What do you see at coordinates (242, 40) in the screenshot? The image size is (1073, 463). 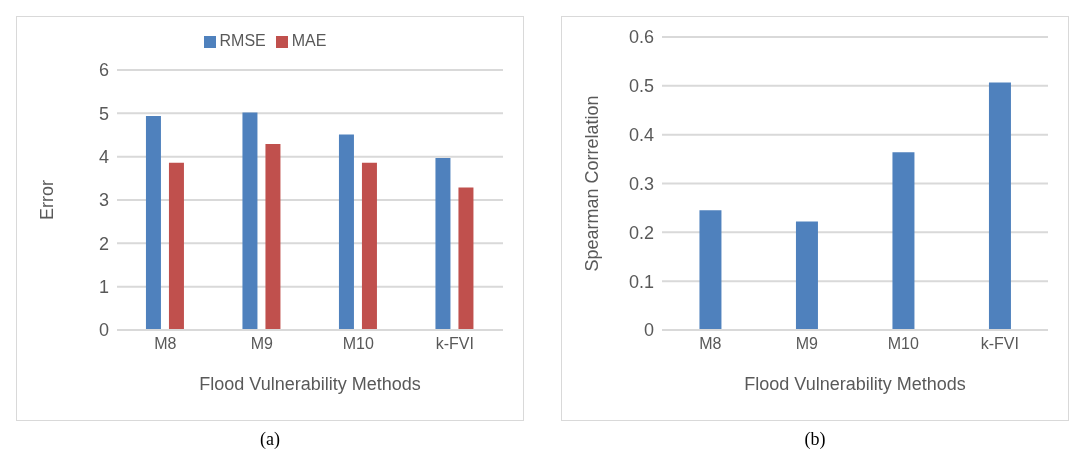 I see `legend-label: RMSE` at bounding box center [242, 40].